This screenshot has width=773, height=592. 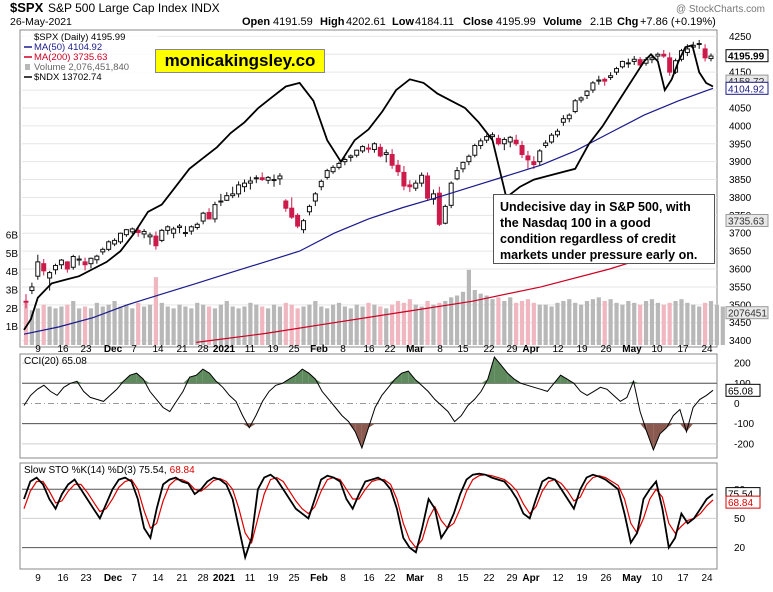 I want to click on header-open-label: Open, so click(x=256, y=22).